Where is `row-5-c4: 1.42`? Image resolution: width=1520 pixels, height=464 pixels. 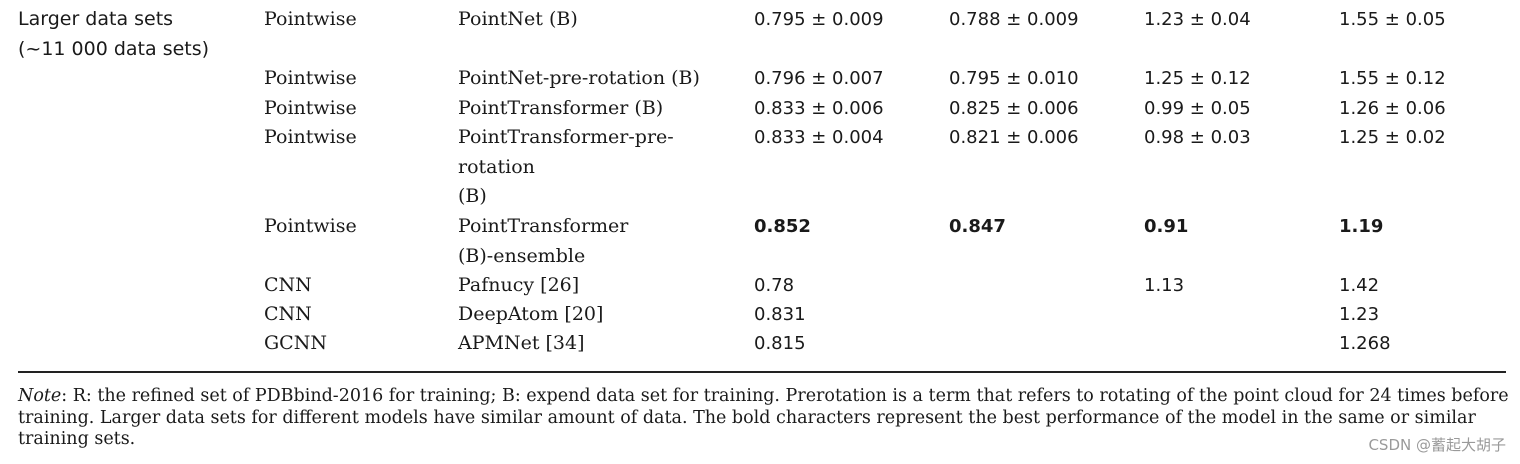 row-5-c4: 1.42 is located at coordinates (1359, 285).